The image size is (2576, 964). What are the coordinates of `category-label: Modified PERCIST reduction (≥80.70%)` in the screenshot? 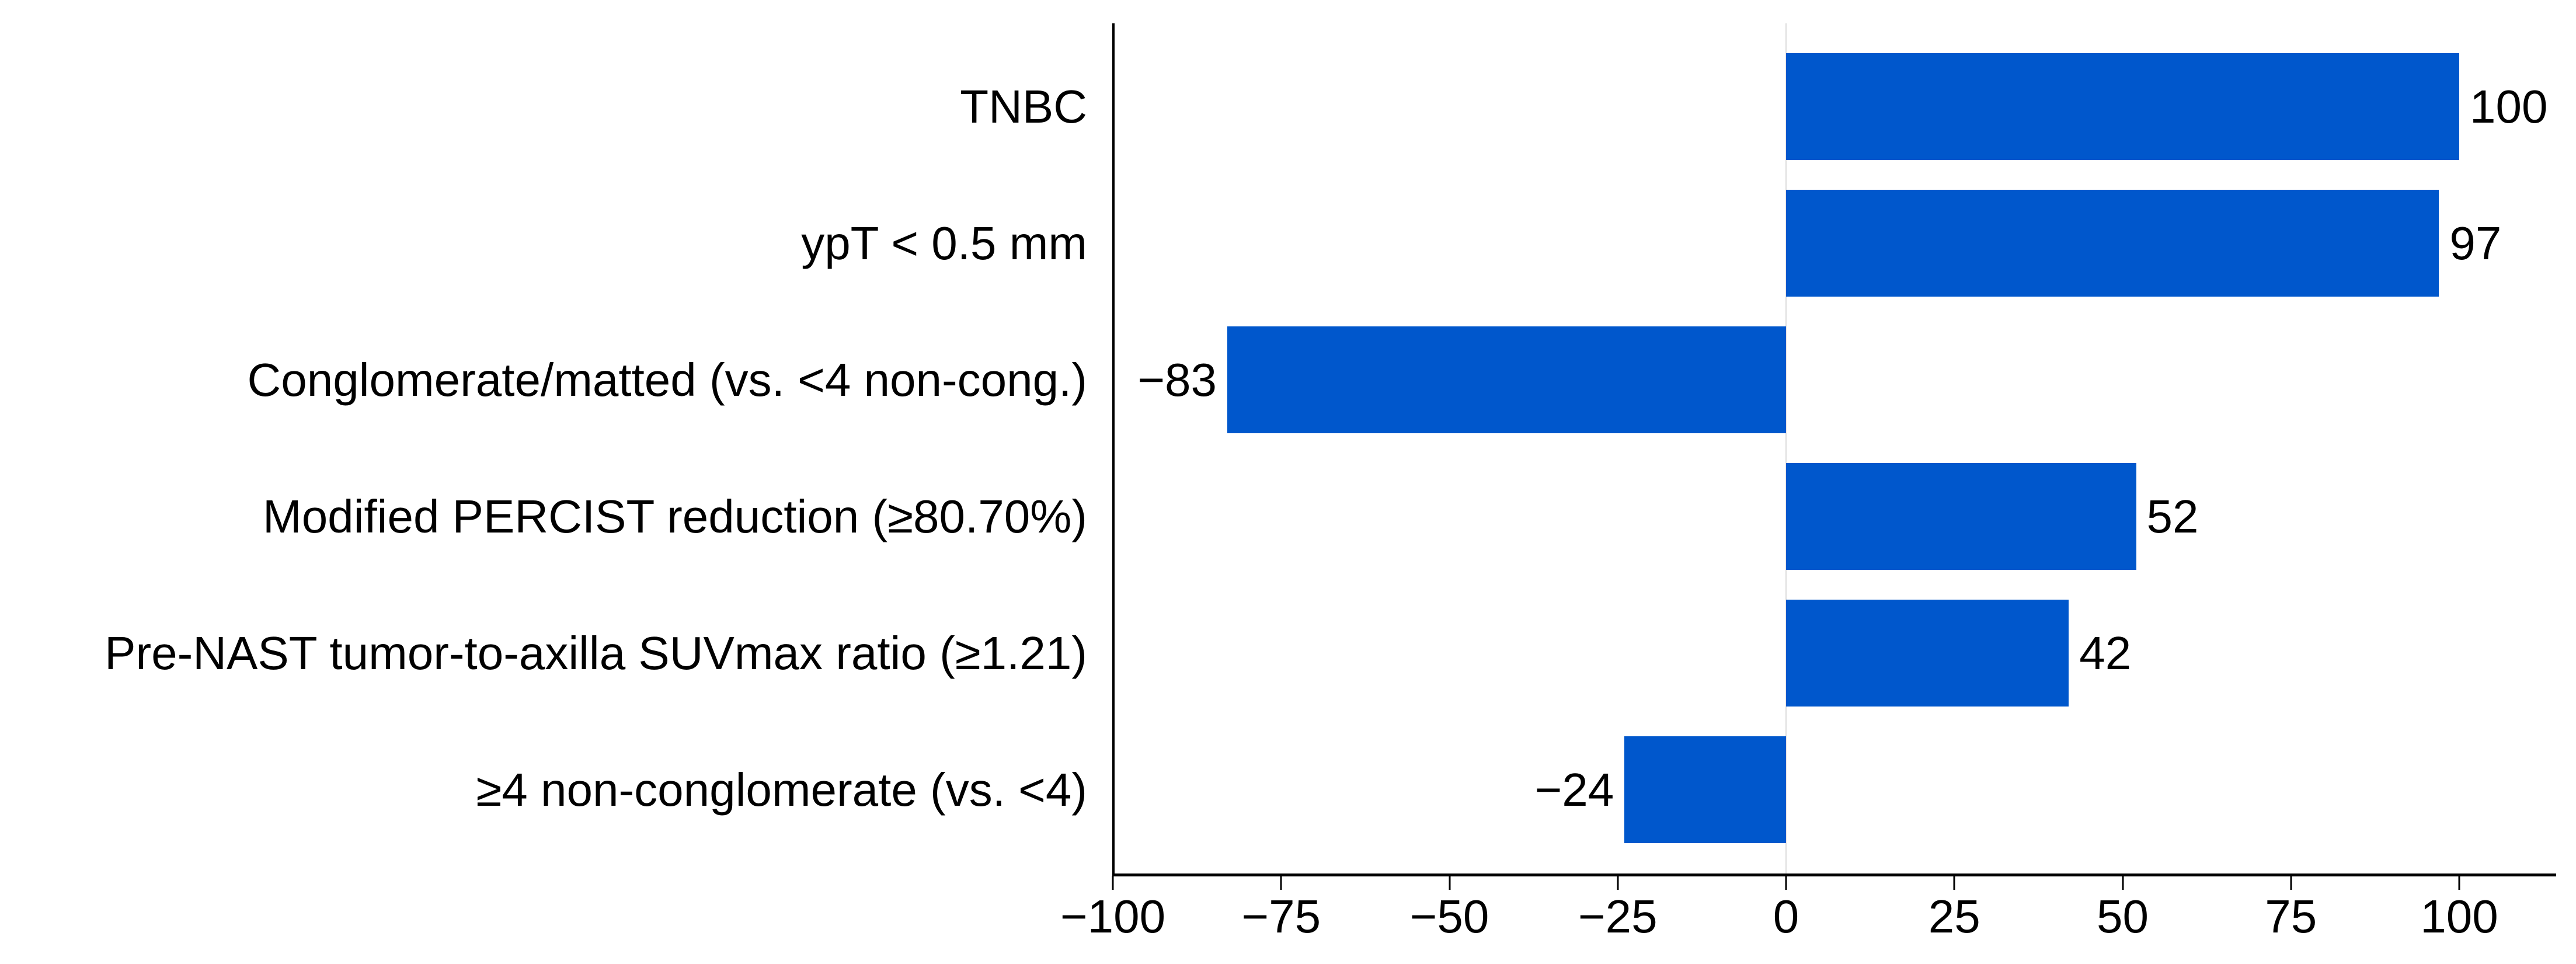 It's located at (675, 516).